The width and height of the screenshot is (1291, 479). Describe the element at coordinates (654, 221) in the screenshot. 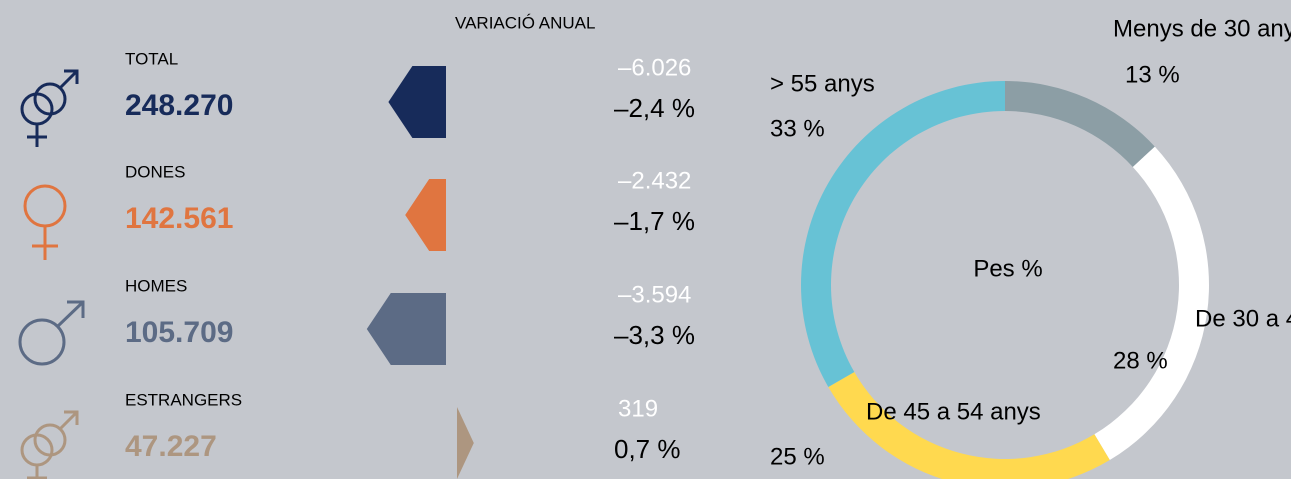

I see `row-change-pct: –1,7 %` at that location.